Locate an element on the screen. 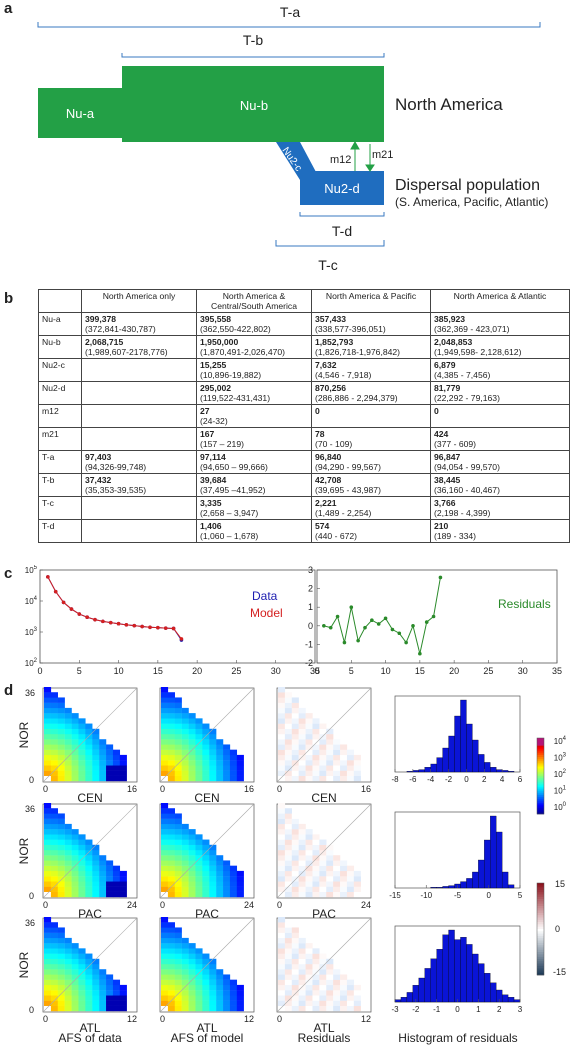 Image resolution: width=574 pixels, height=1048 pixels. colorbar-tick-label: 100 is located at coordinates (560, 807).